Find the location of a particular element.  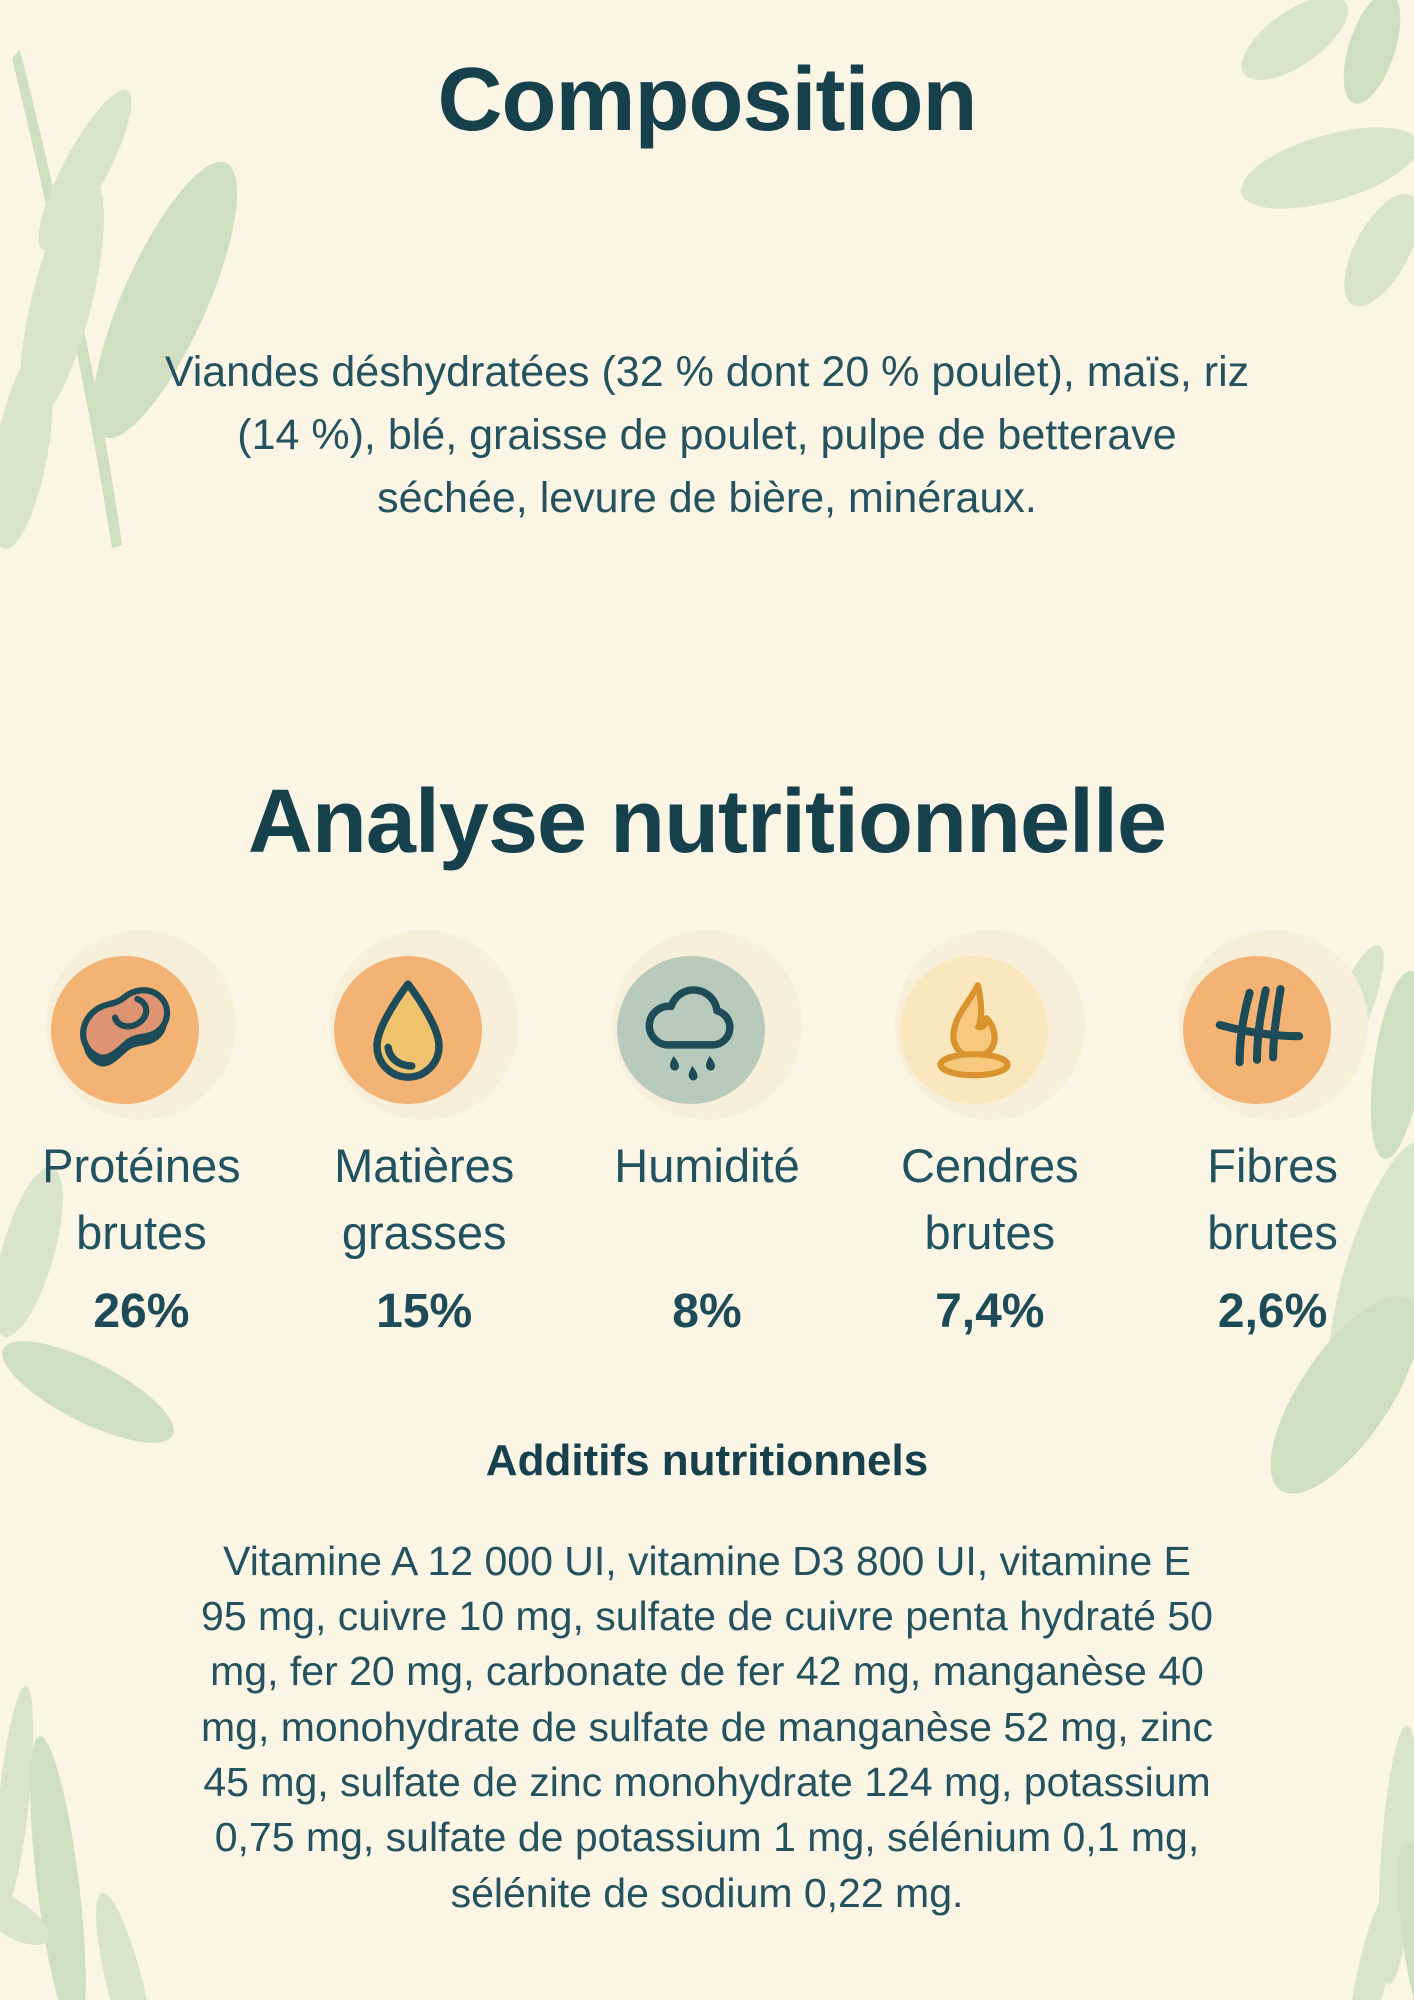

nutrient-column-fat: Matières grasses 15% is located at coordinates (424, 1134).